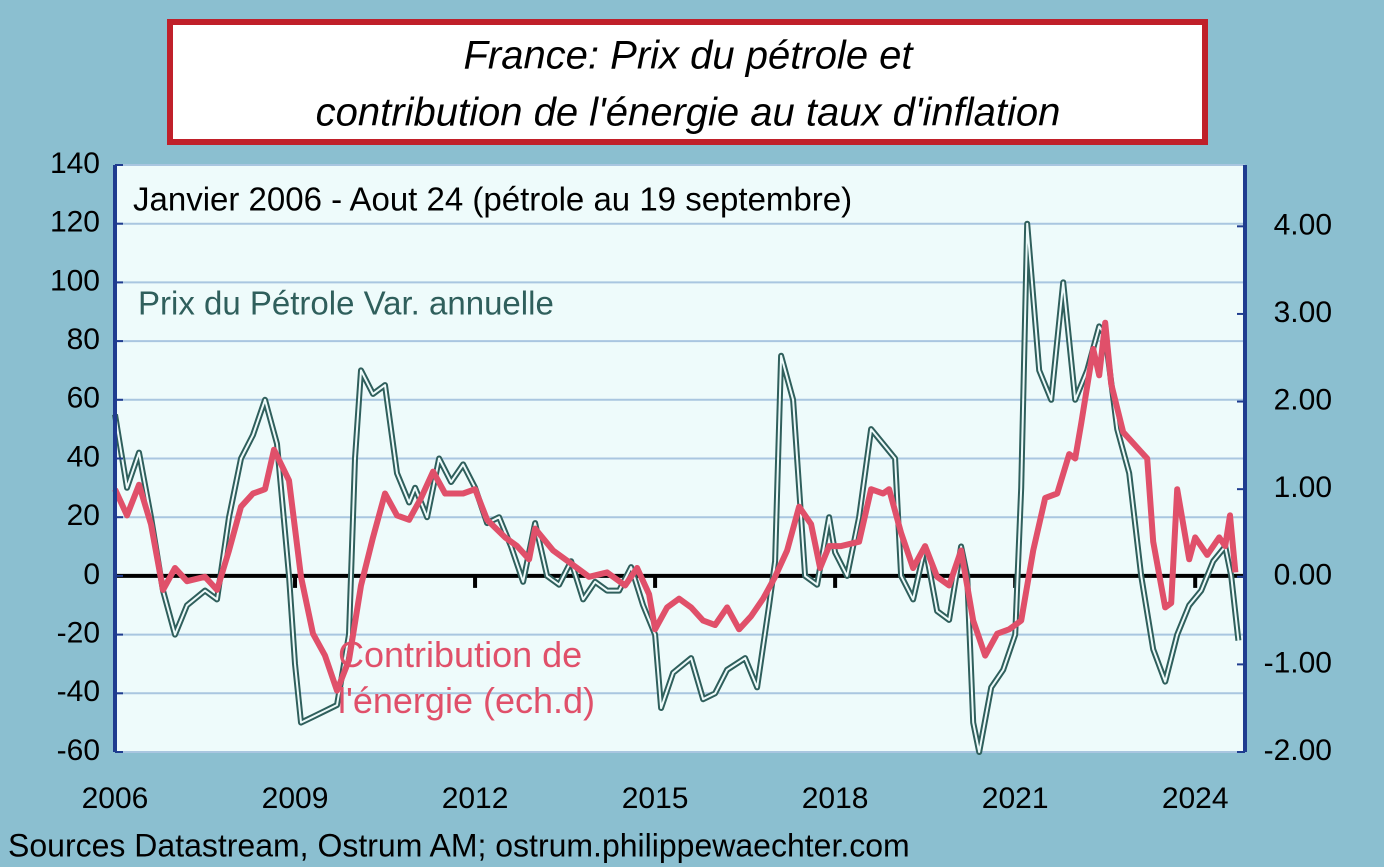 The height and width of the screenshot is (867, 1384). I want to click on series-label: Contribution de l'énergie (ech.d), so click(467, 677).